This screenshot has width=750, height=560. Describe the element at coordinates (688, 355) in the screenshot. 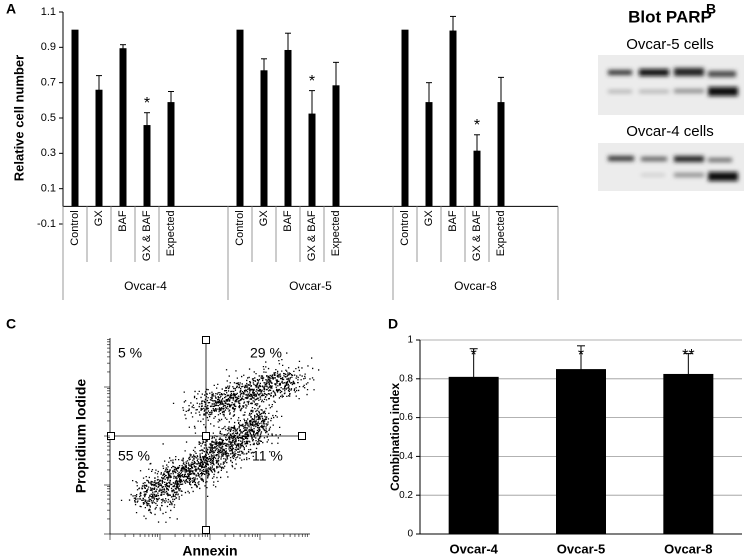

I see `significance: **` at that location.